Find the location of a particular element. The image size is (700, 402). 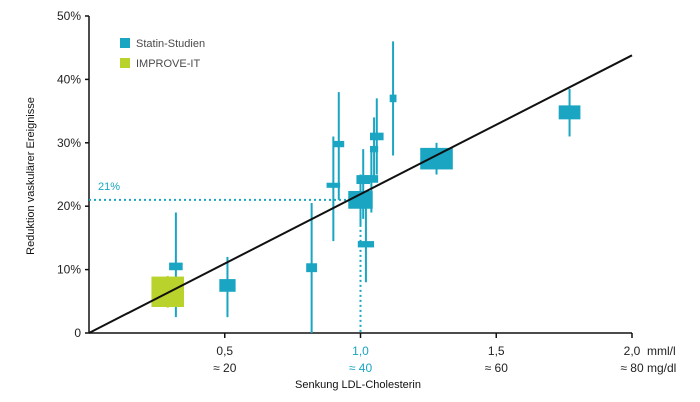

legend-label-improve-it: IMPROVE-IT is located at coordinates (168, 64).